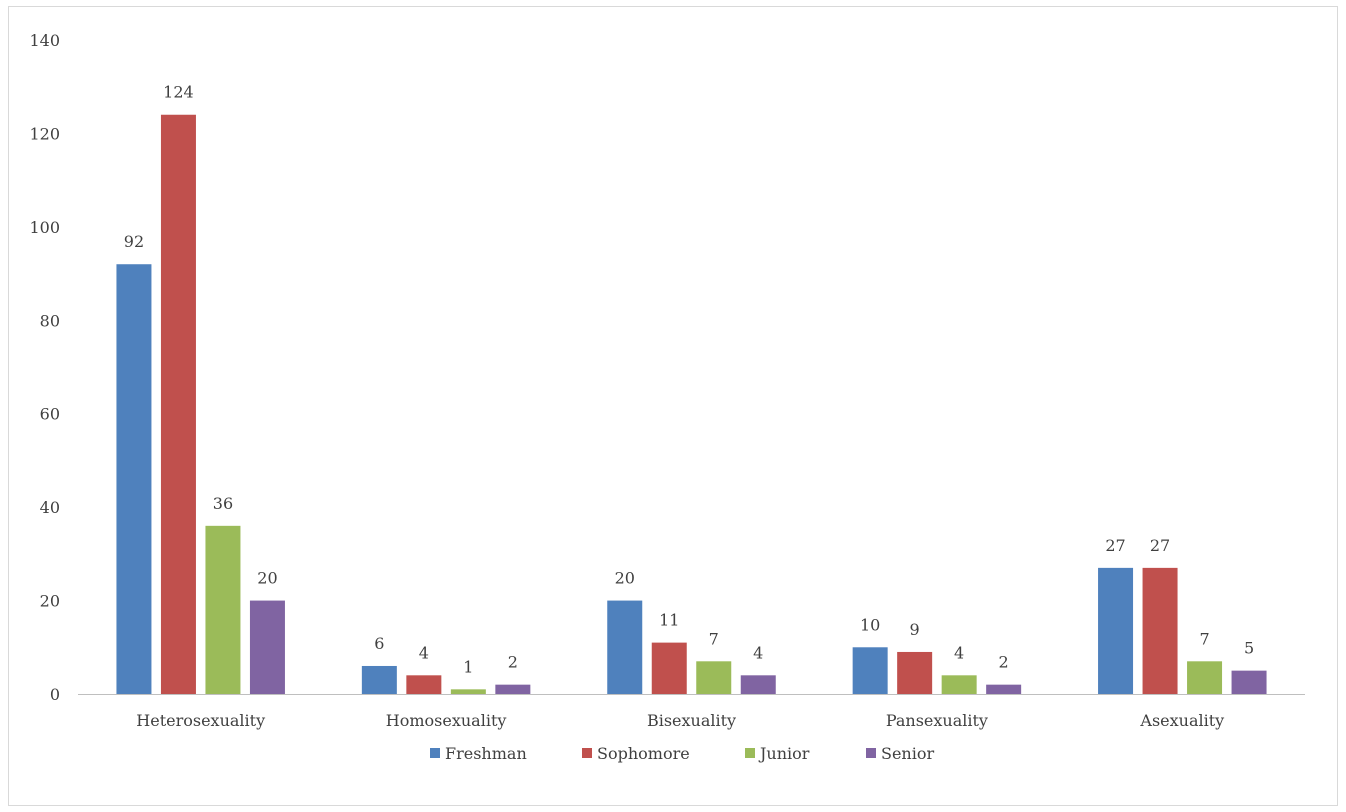 This screenshot has width=1346, height=812. I want to click on category-label: Pansexuality, so click(937, 720).